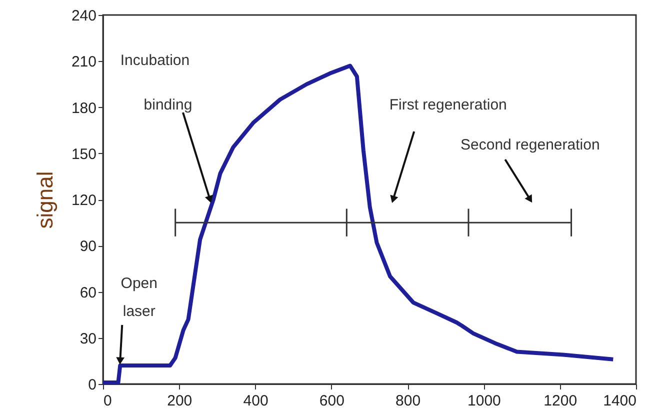  Describe the element at coordinates (255, 401) in the screenshot. I see `x-tick-label: 400` at that location.